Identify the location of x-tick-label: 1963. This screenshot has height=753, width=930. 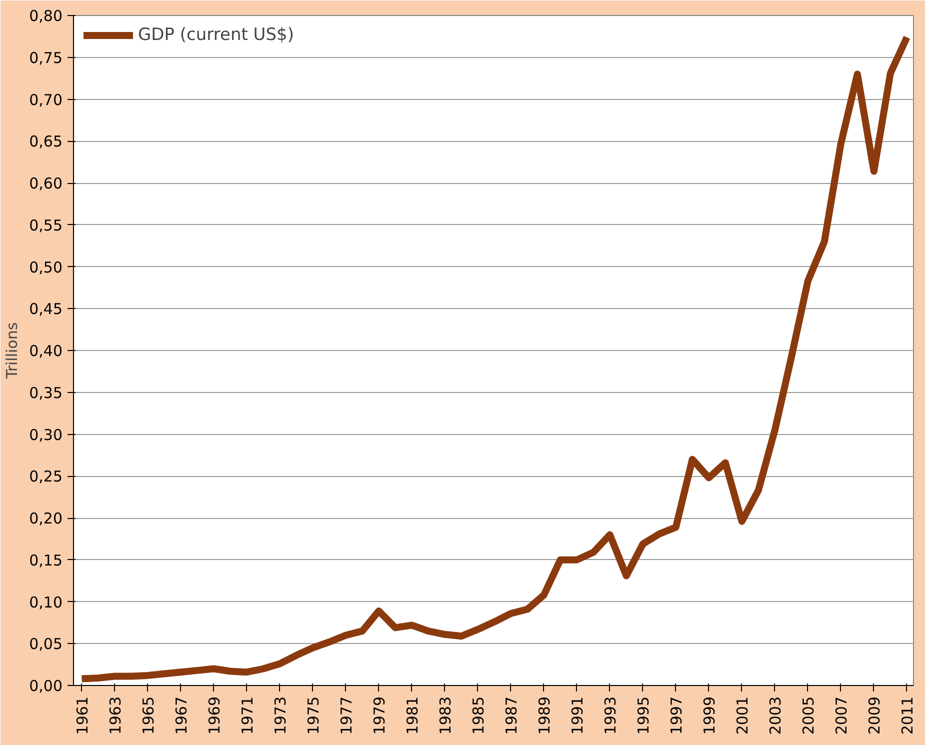
(115, 715).